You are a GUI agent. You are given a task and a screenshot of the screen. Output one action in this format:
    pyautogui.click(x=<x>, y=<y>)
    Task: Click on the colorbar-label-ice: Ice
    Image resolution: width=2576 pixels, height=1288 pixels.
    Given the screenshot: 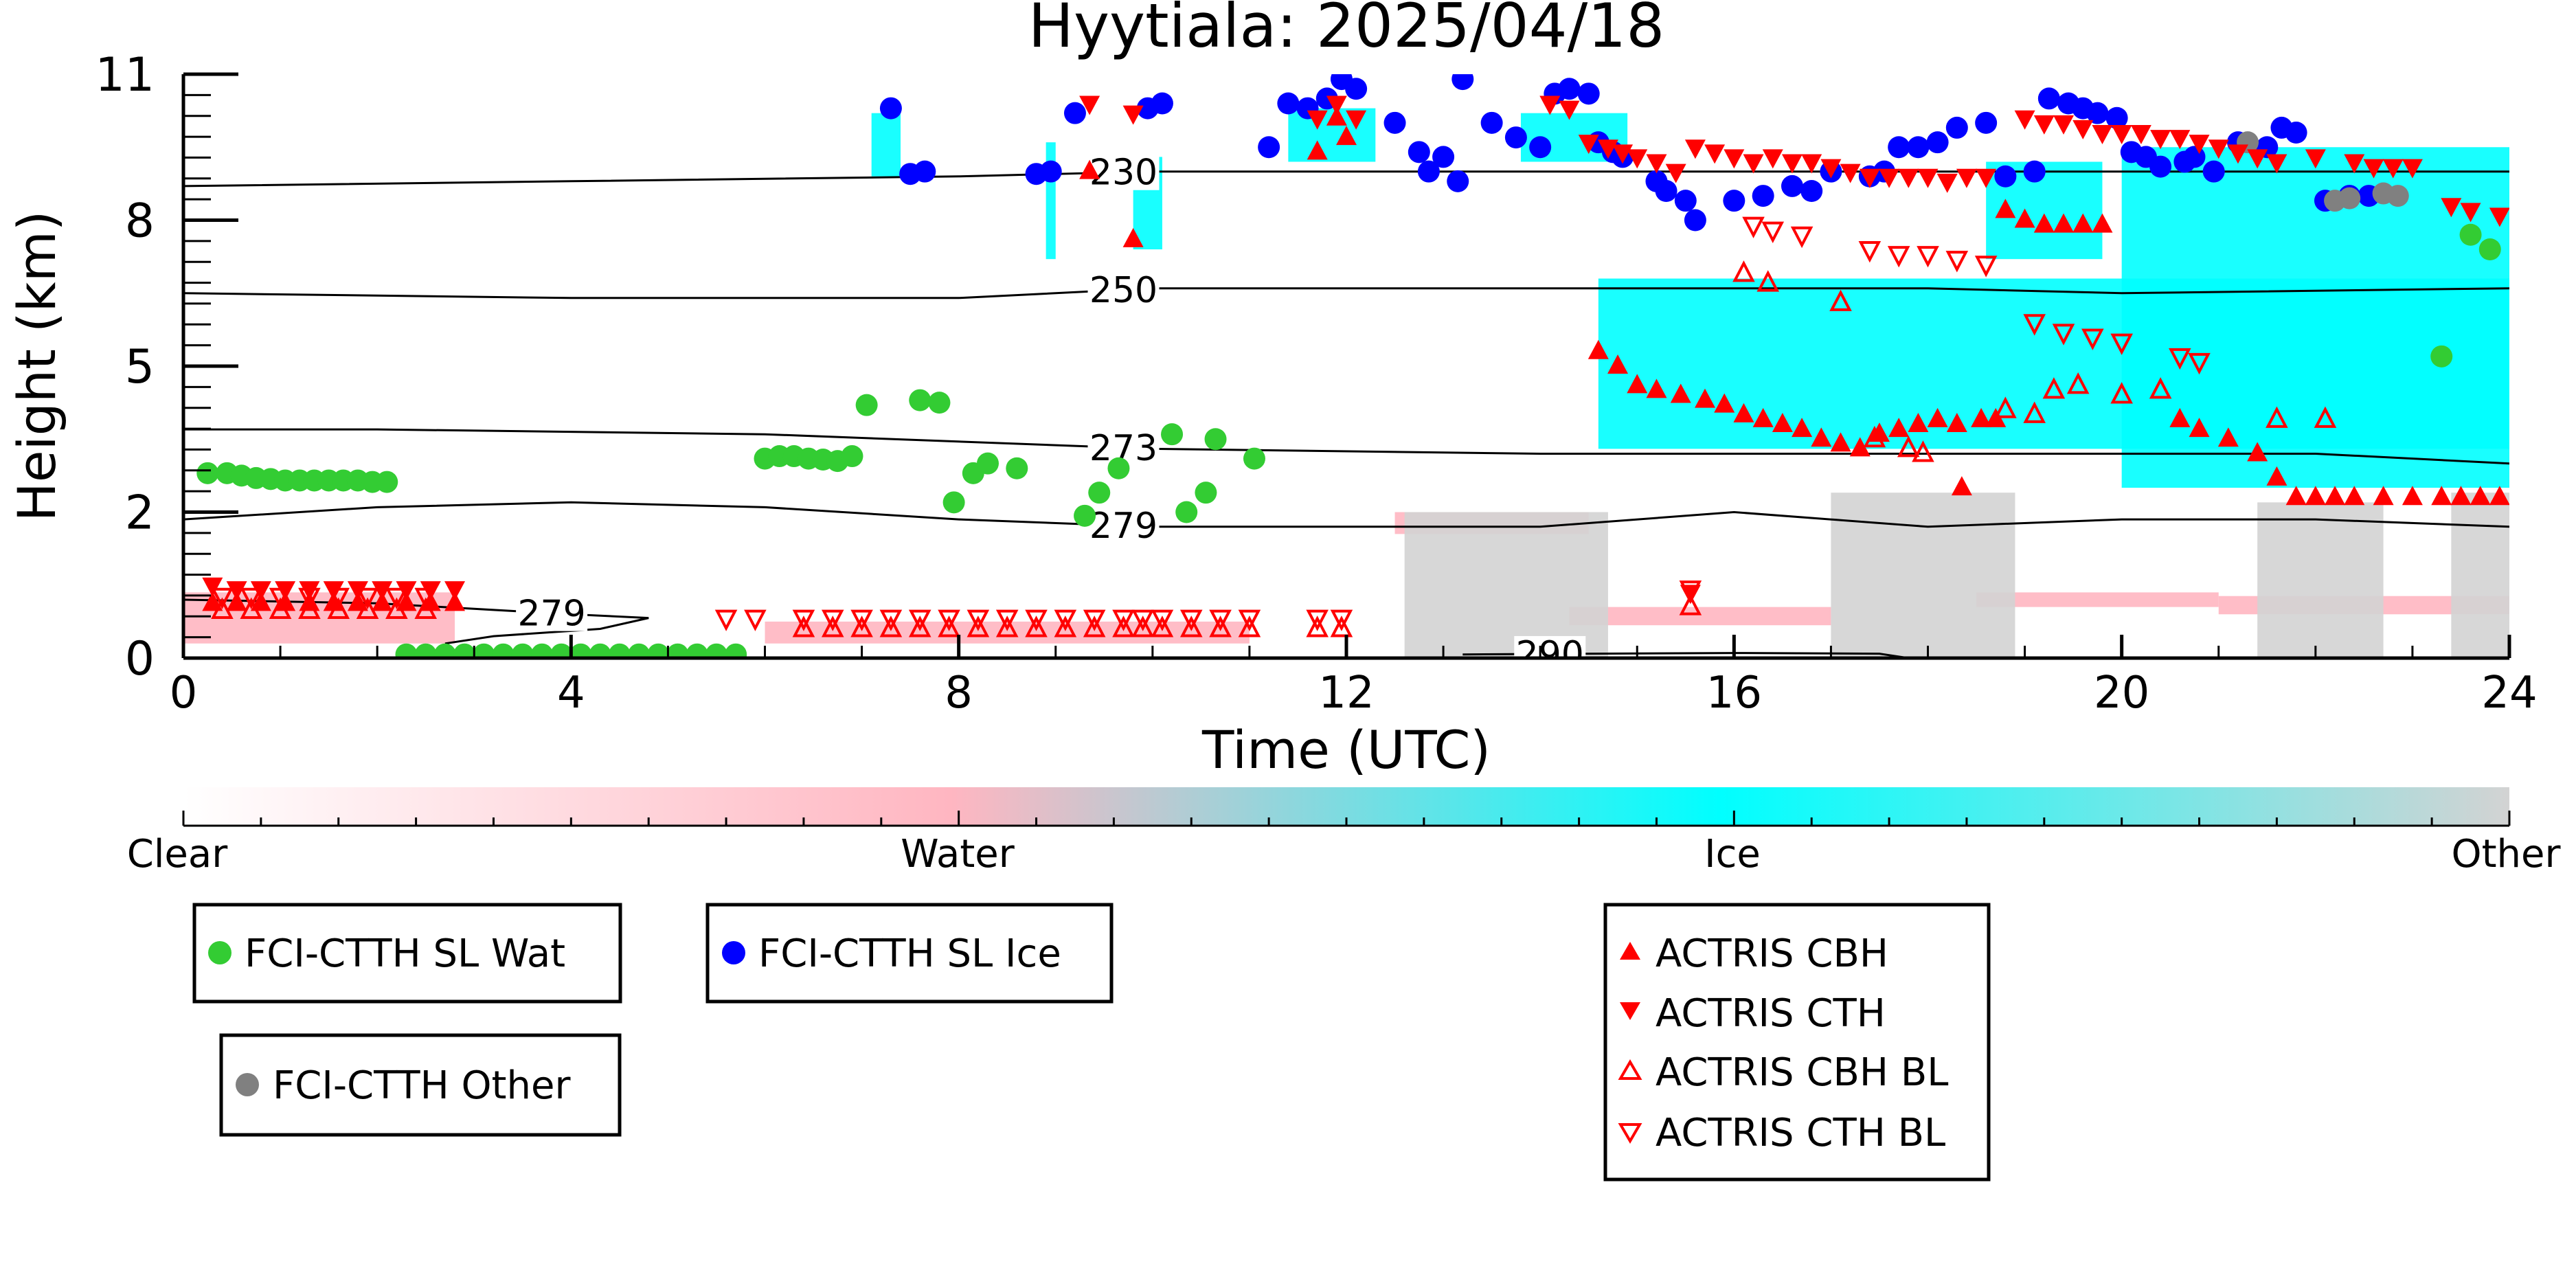 What is the action you would take?
    pyautogui.click(x=1732, y=854)
    